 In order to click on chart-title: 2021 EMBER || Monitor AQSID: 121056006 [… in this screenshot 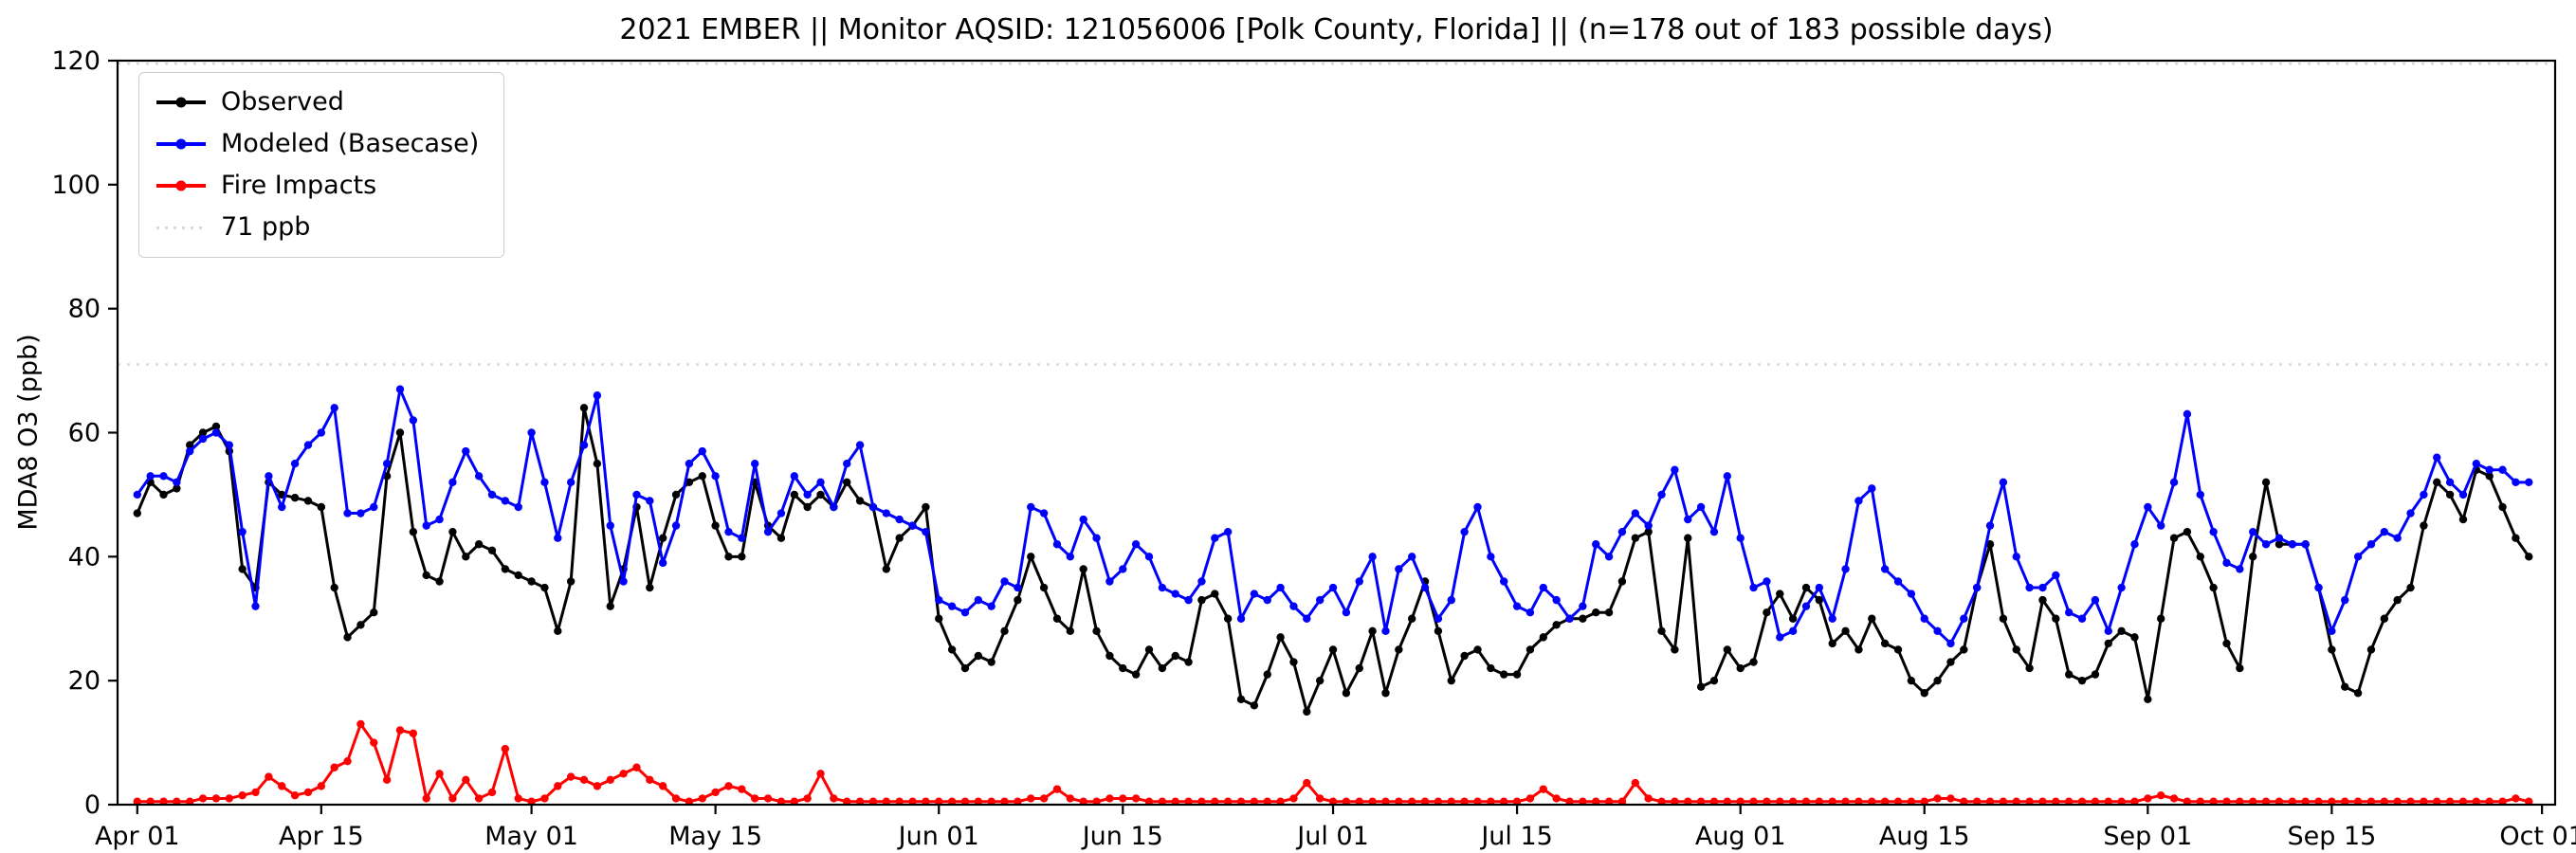, I will do `click(1336, 29)`.